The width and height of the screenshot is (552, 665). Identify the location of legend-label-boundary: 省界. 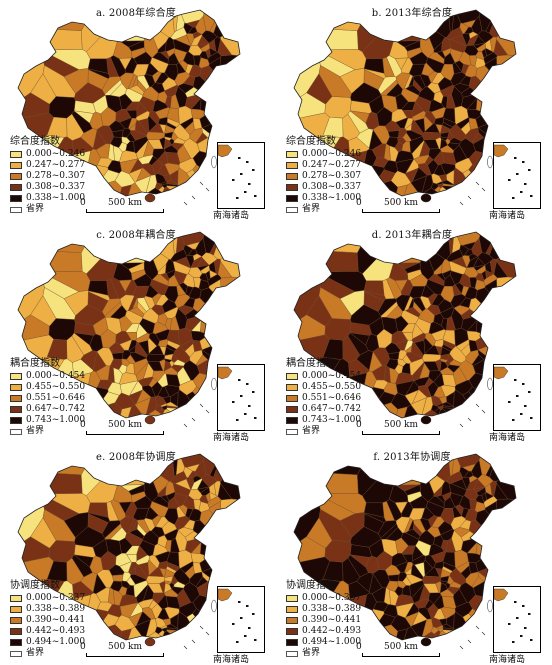
(35, 209).